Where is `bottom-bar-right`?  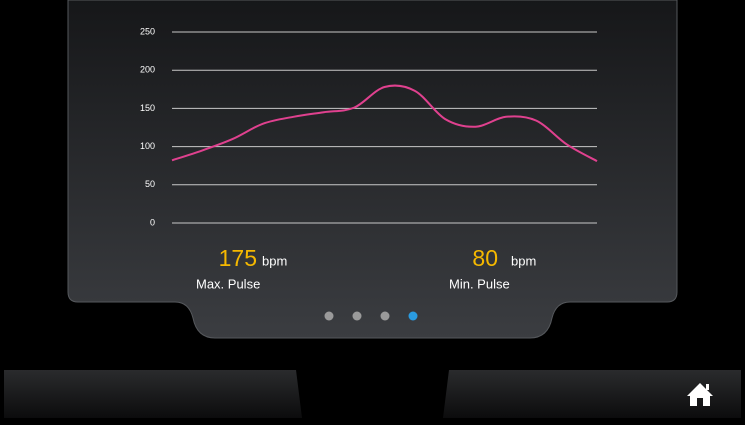 bottom-bar-right is located at coordinates (592, 394).